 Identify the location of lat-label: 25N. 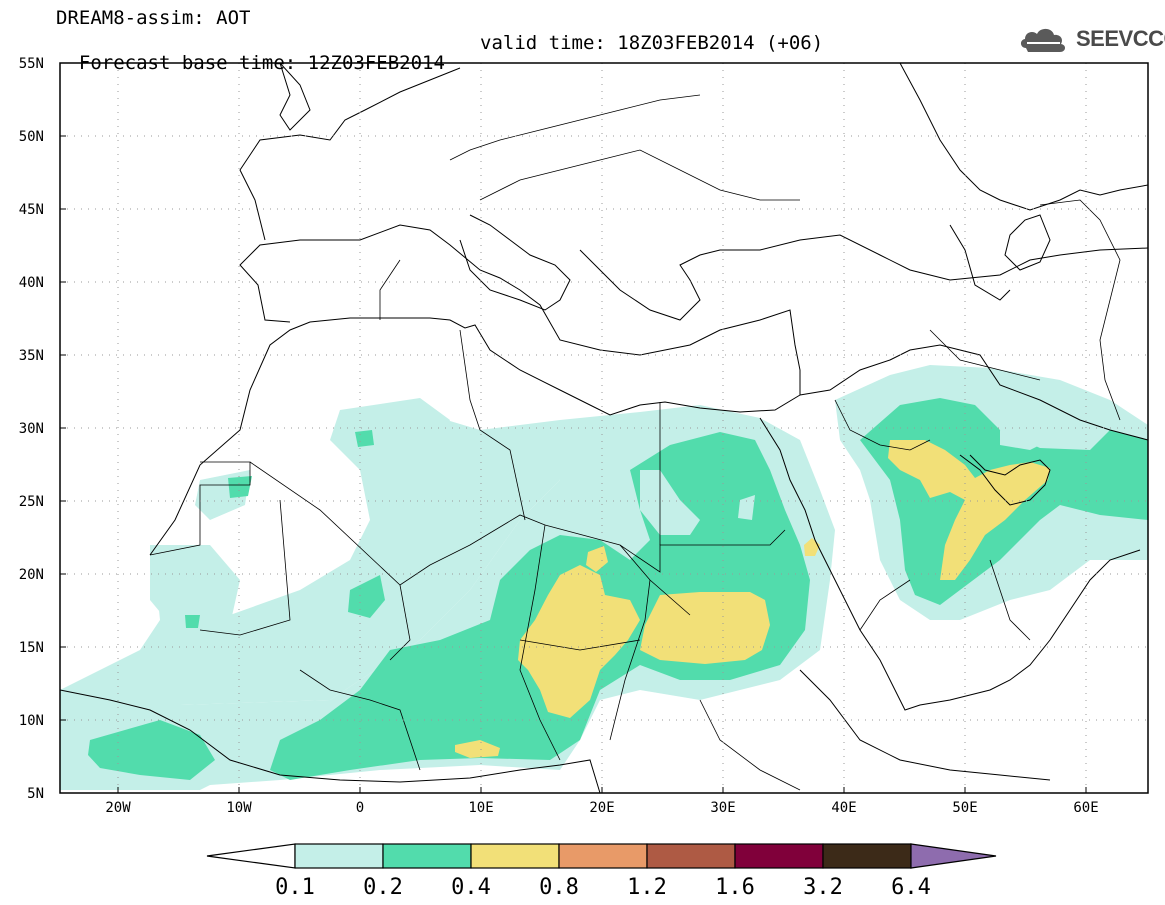
(31, 502).